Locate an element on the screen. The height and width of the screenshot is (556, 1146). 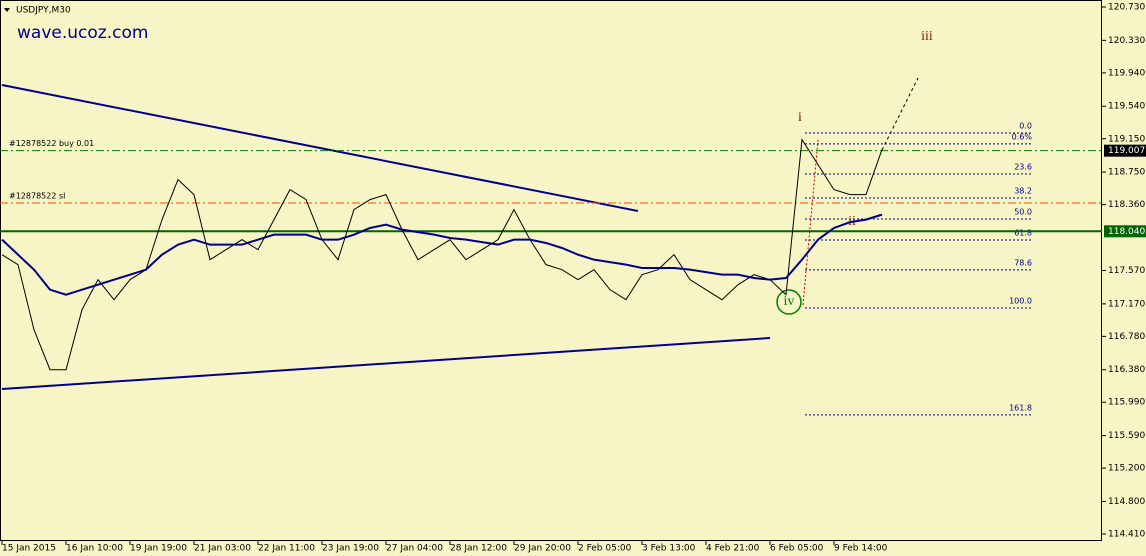
fib-label: 78.6 is located at coordinates (1023, 262).